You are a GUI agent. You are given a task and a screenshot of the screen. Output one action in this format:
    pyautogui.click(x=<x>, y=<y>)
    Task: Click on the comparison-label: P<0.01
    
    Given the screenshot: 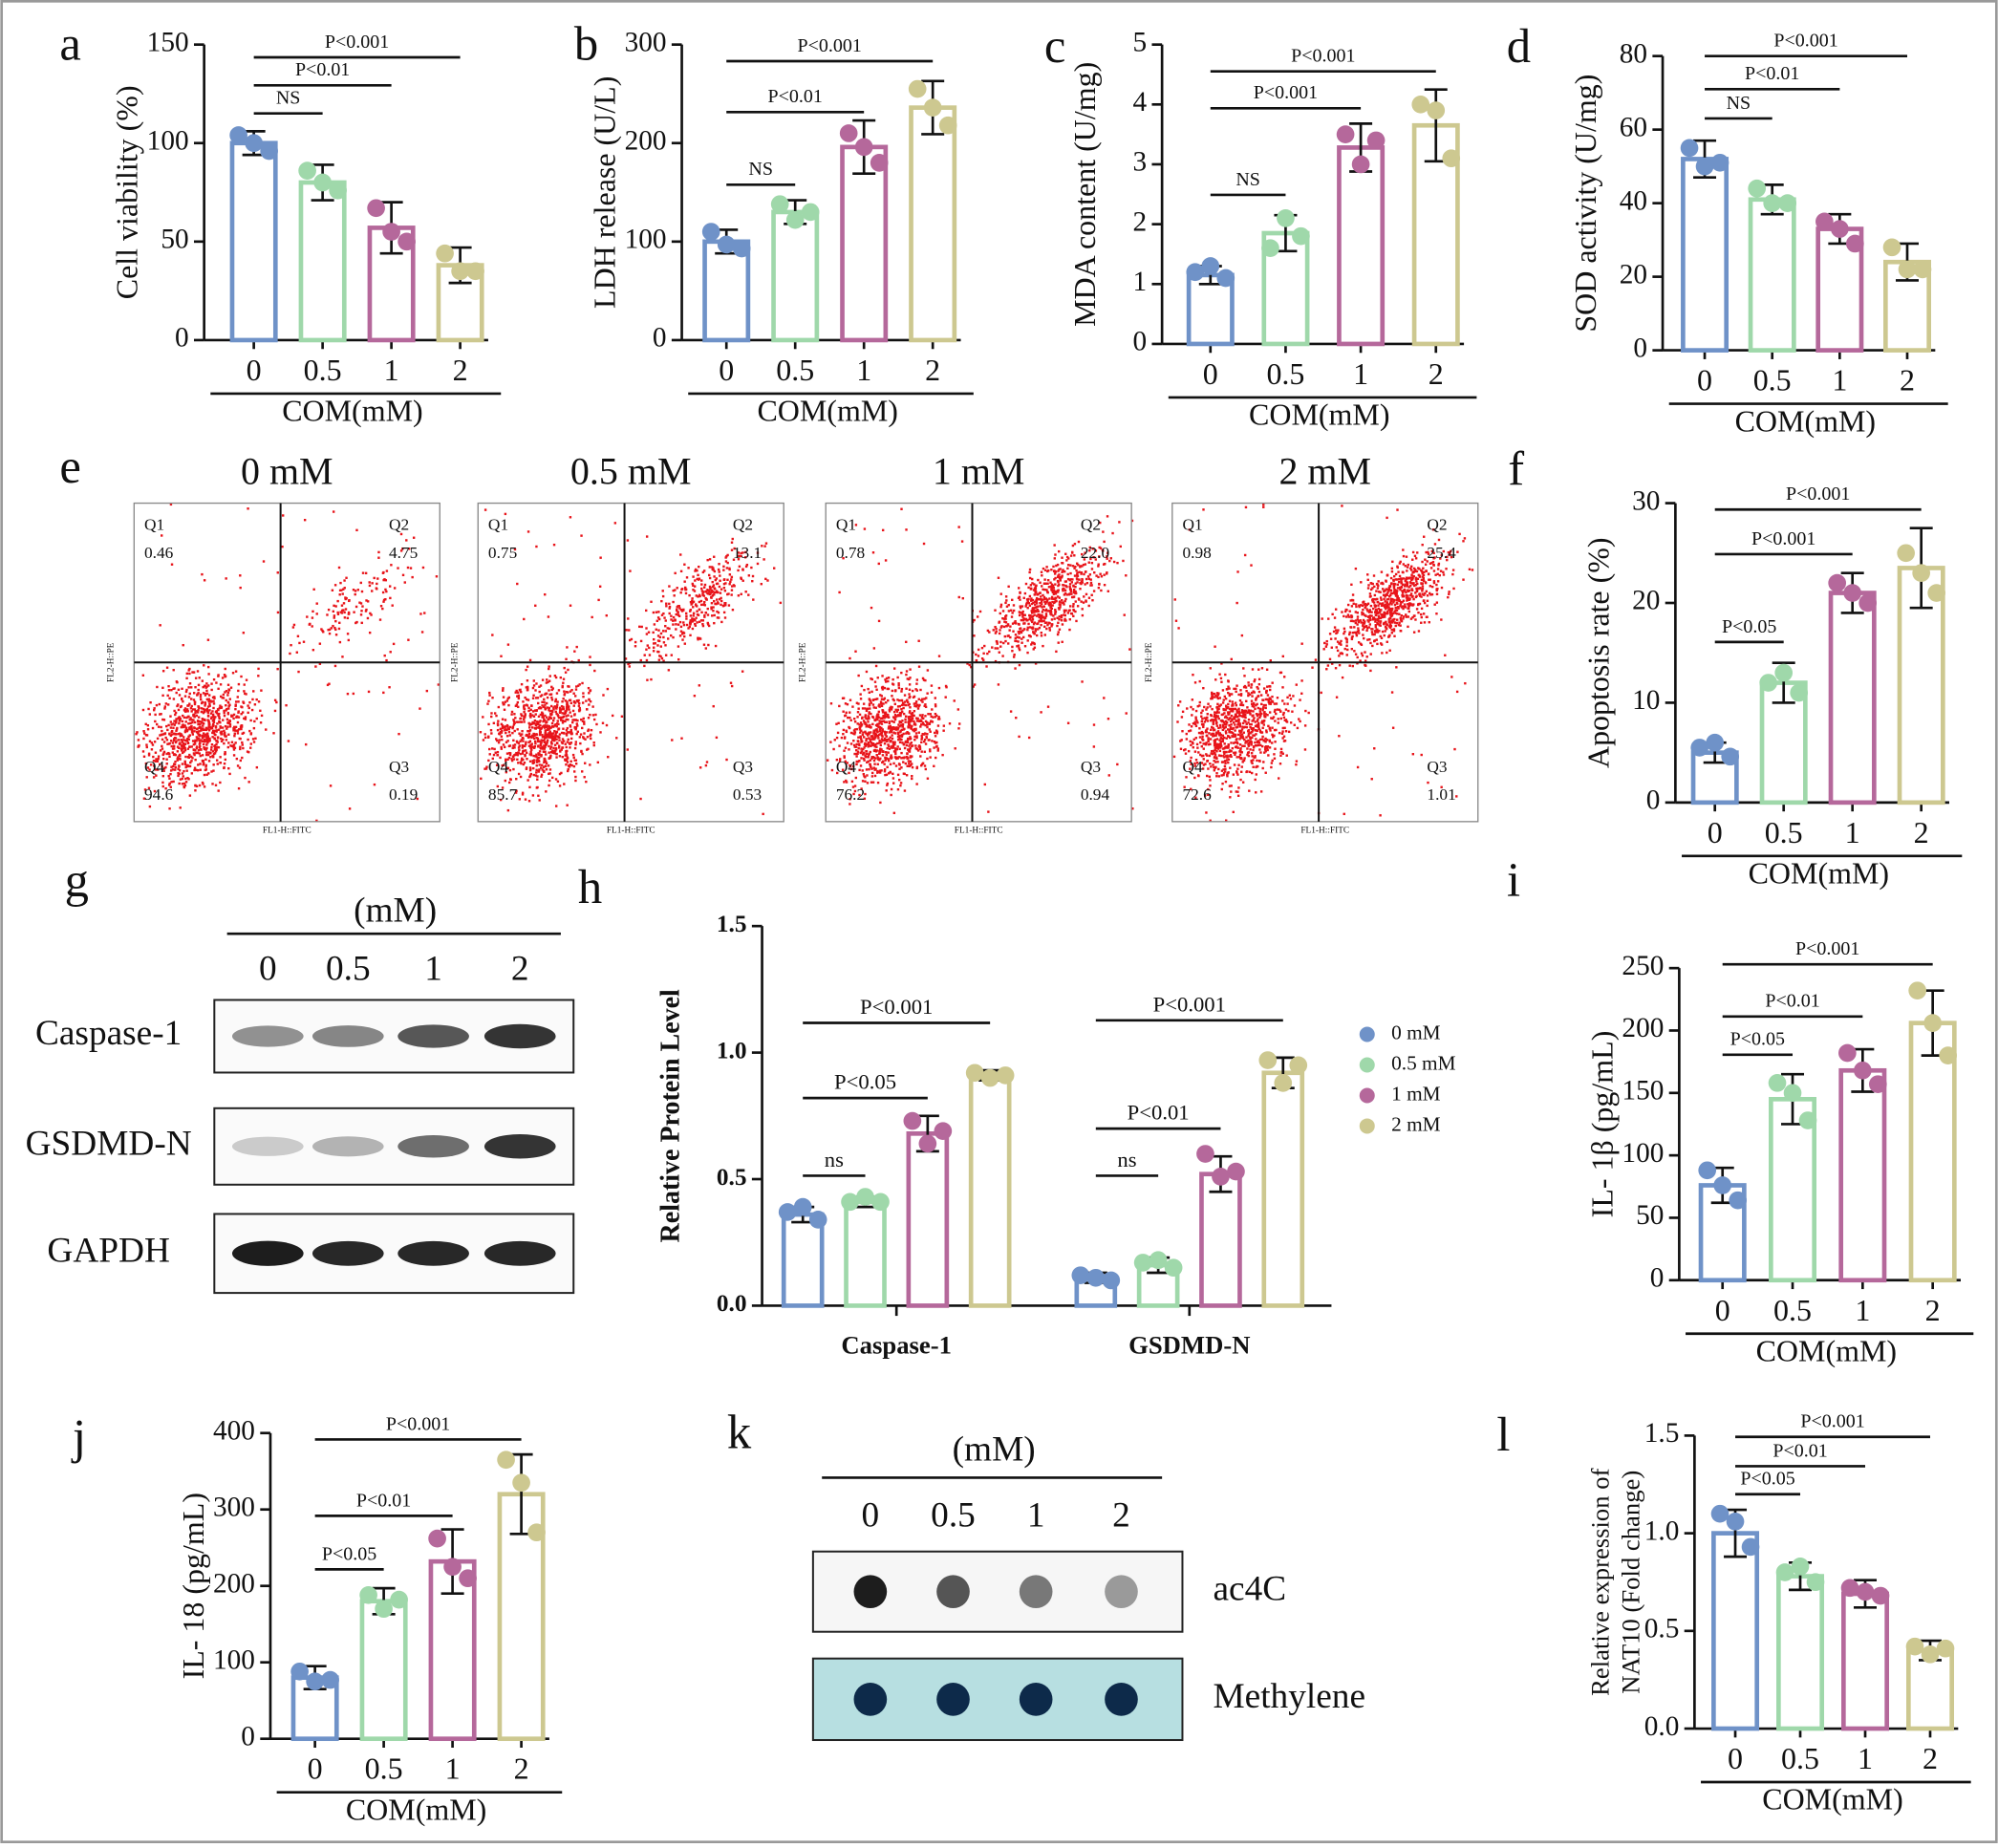 What is the action you would take?
    pyautogui.click(x=1799, y=1450)
    